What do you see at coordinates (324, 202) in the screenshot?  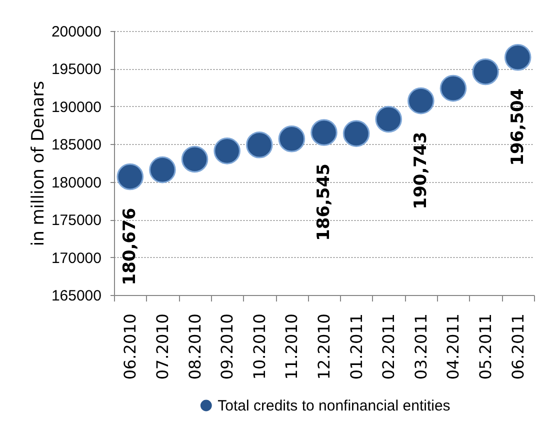 I see `data-label: 186,545` at bounding box center [324, 202].